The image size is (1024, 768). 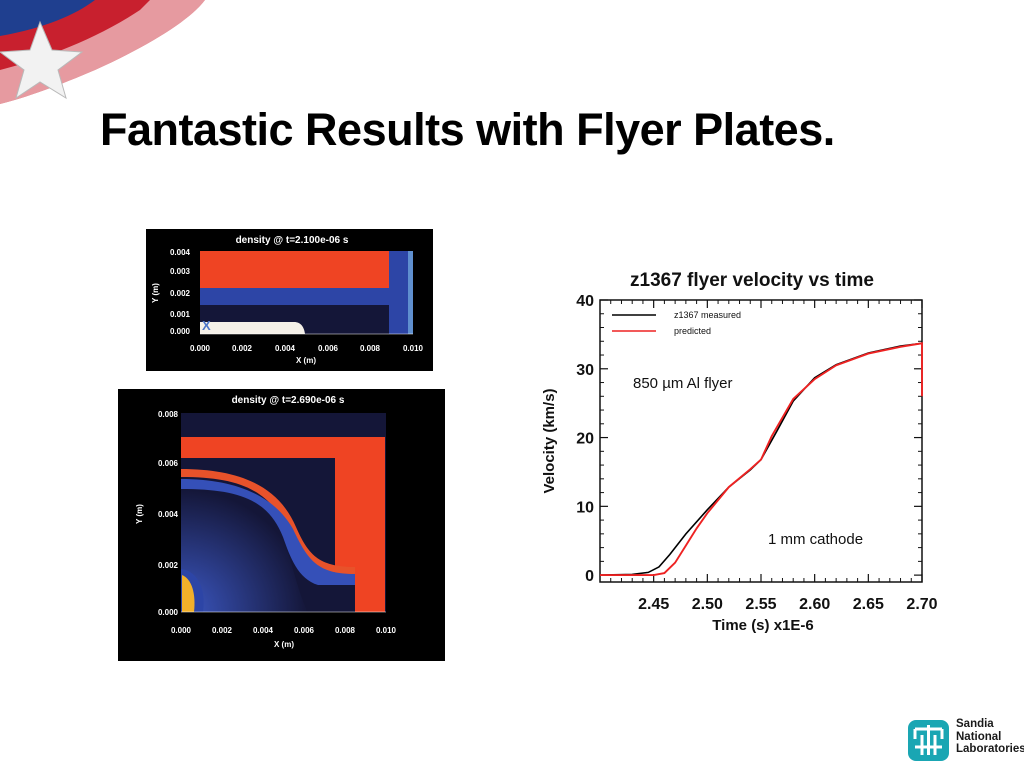 What do you see at coordinates (467, 129) in the screenshot?
I see `slide-title: Fantastic Results with Flyer Plates.` at bounding box center [467, 129].